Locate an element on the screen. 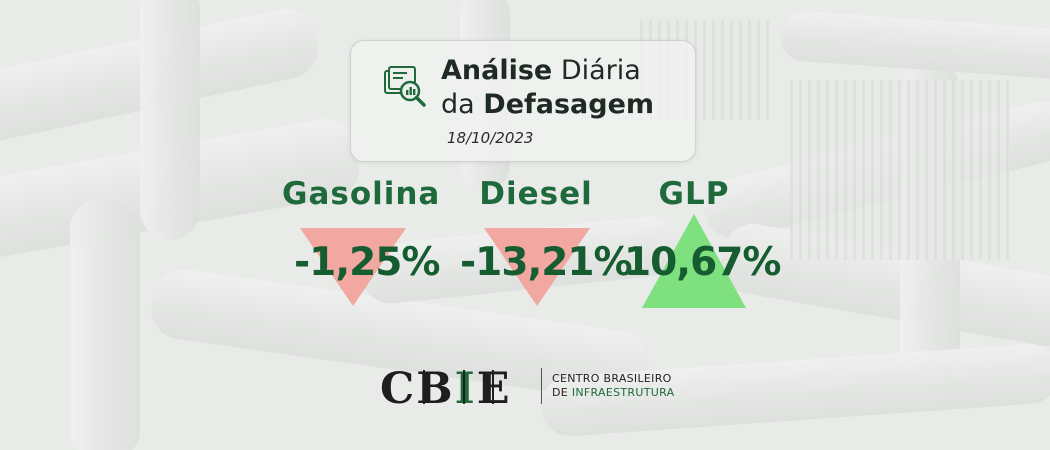 This screenshot has height=450, width=1050. logo-text-line1: CENTRO BRASILEIRO is located at coordinates (612, 378).